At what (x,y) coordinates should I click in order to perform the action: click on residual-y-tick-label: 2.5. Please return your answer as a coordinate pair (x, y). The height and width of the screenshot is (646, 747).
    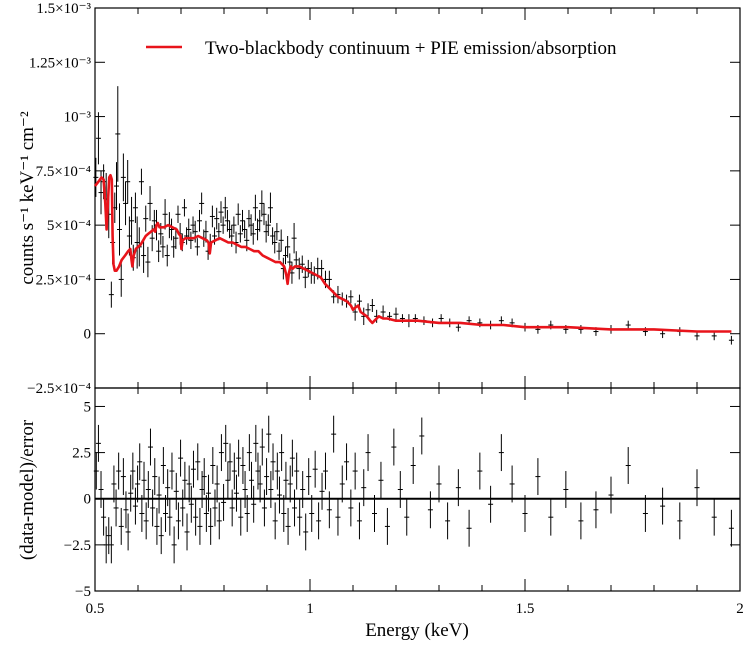
    Looking at the image, I should click on (81, 454).